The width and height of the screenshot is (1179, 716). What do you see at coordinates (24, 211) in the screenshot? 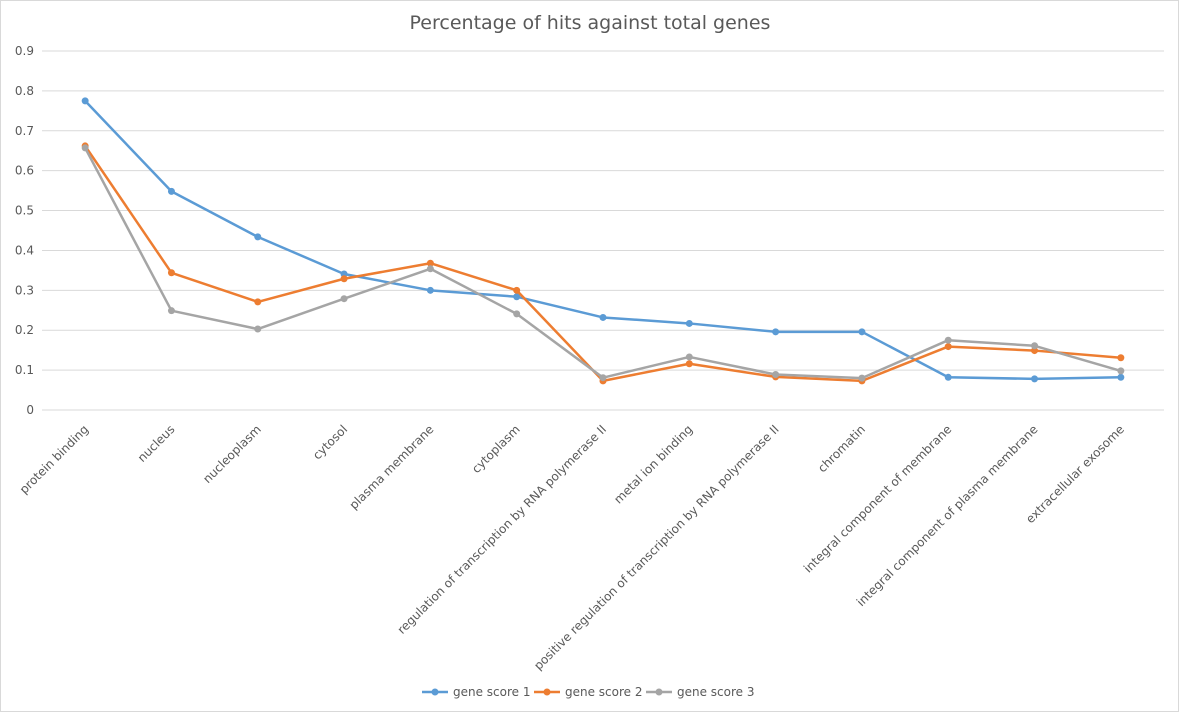
I see `y-tick-label: 0.5` at bounding box center [24, 211].